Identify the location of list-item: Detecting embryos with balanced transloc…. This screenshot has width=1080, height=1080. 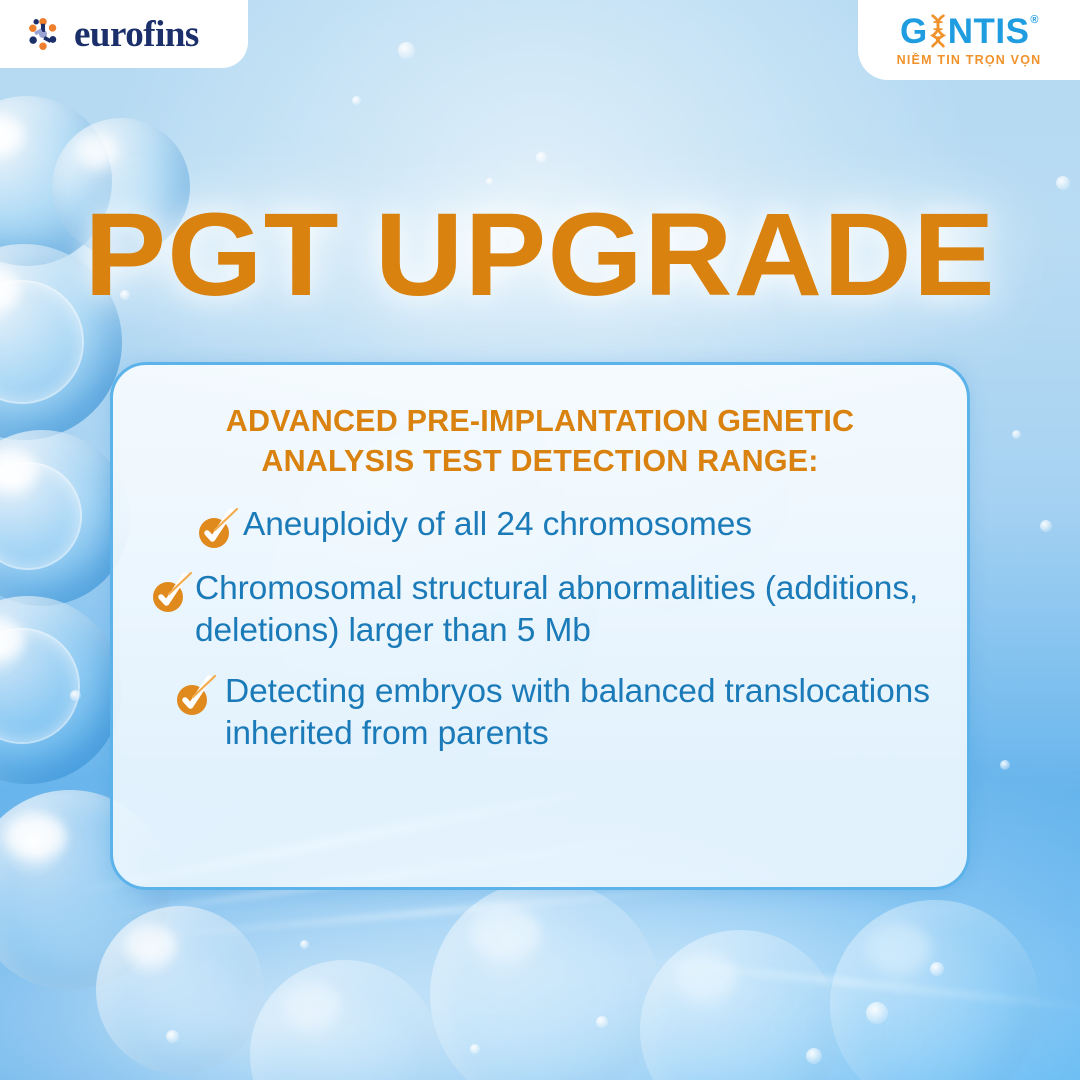
(540, 713).